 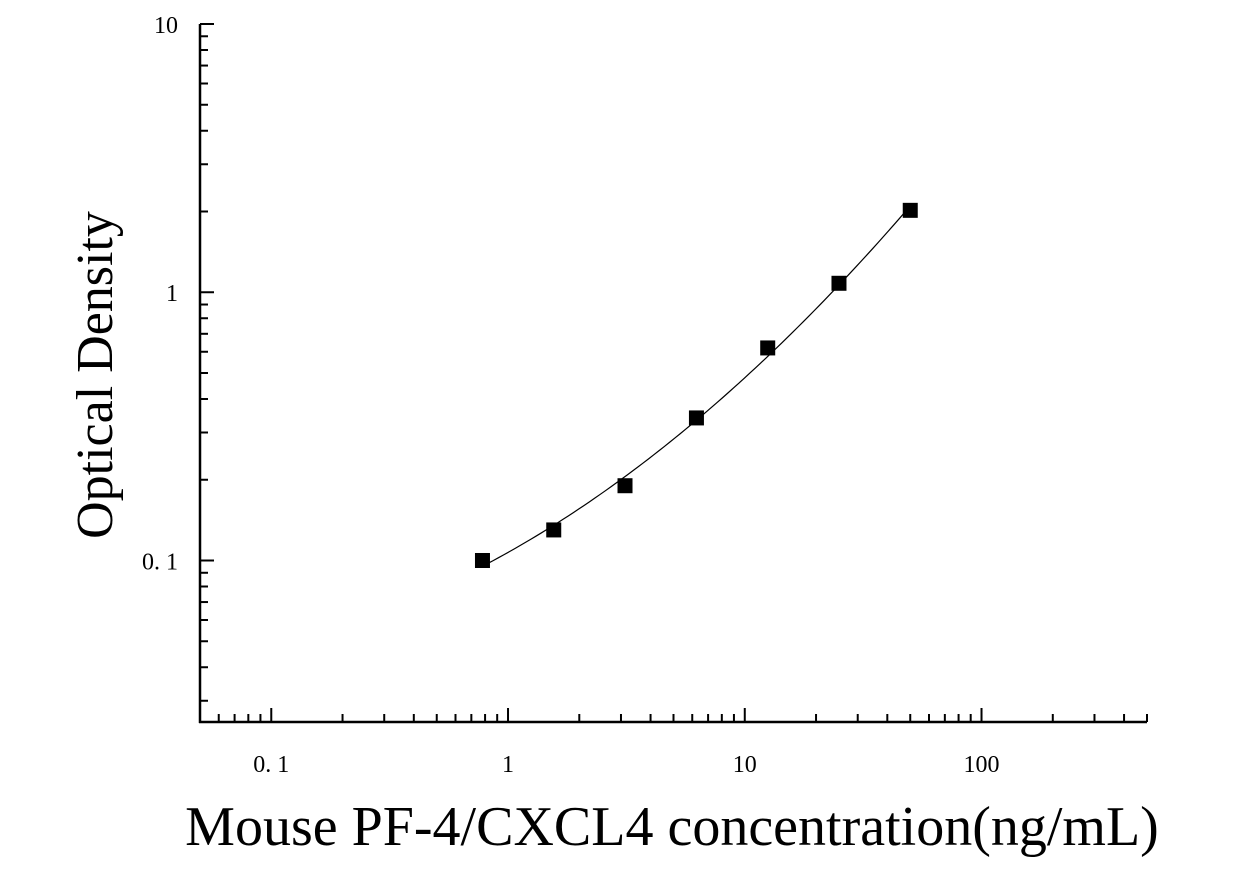 I want to click on fit-curve-group, so click(x=696, y=386).